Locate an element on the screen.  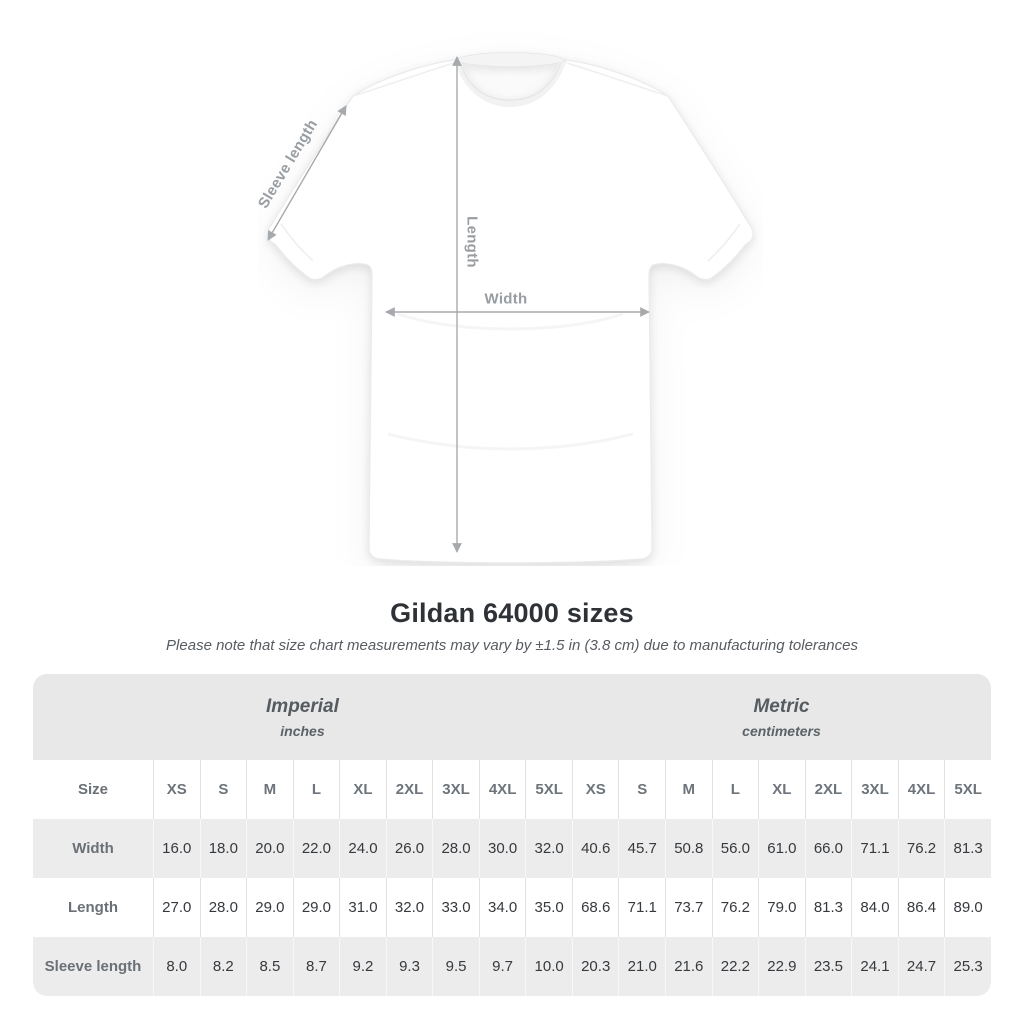
table-cell: 20.0 is located at coordinates (269, 848).